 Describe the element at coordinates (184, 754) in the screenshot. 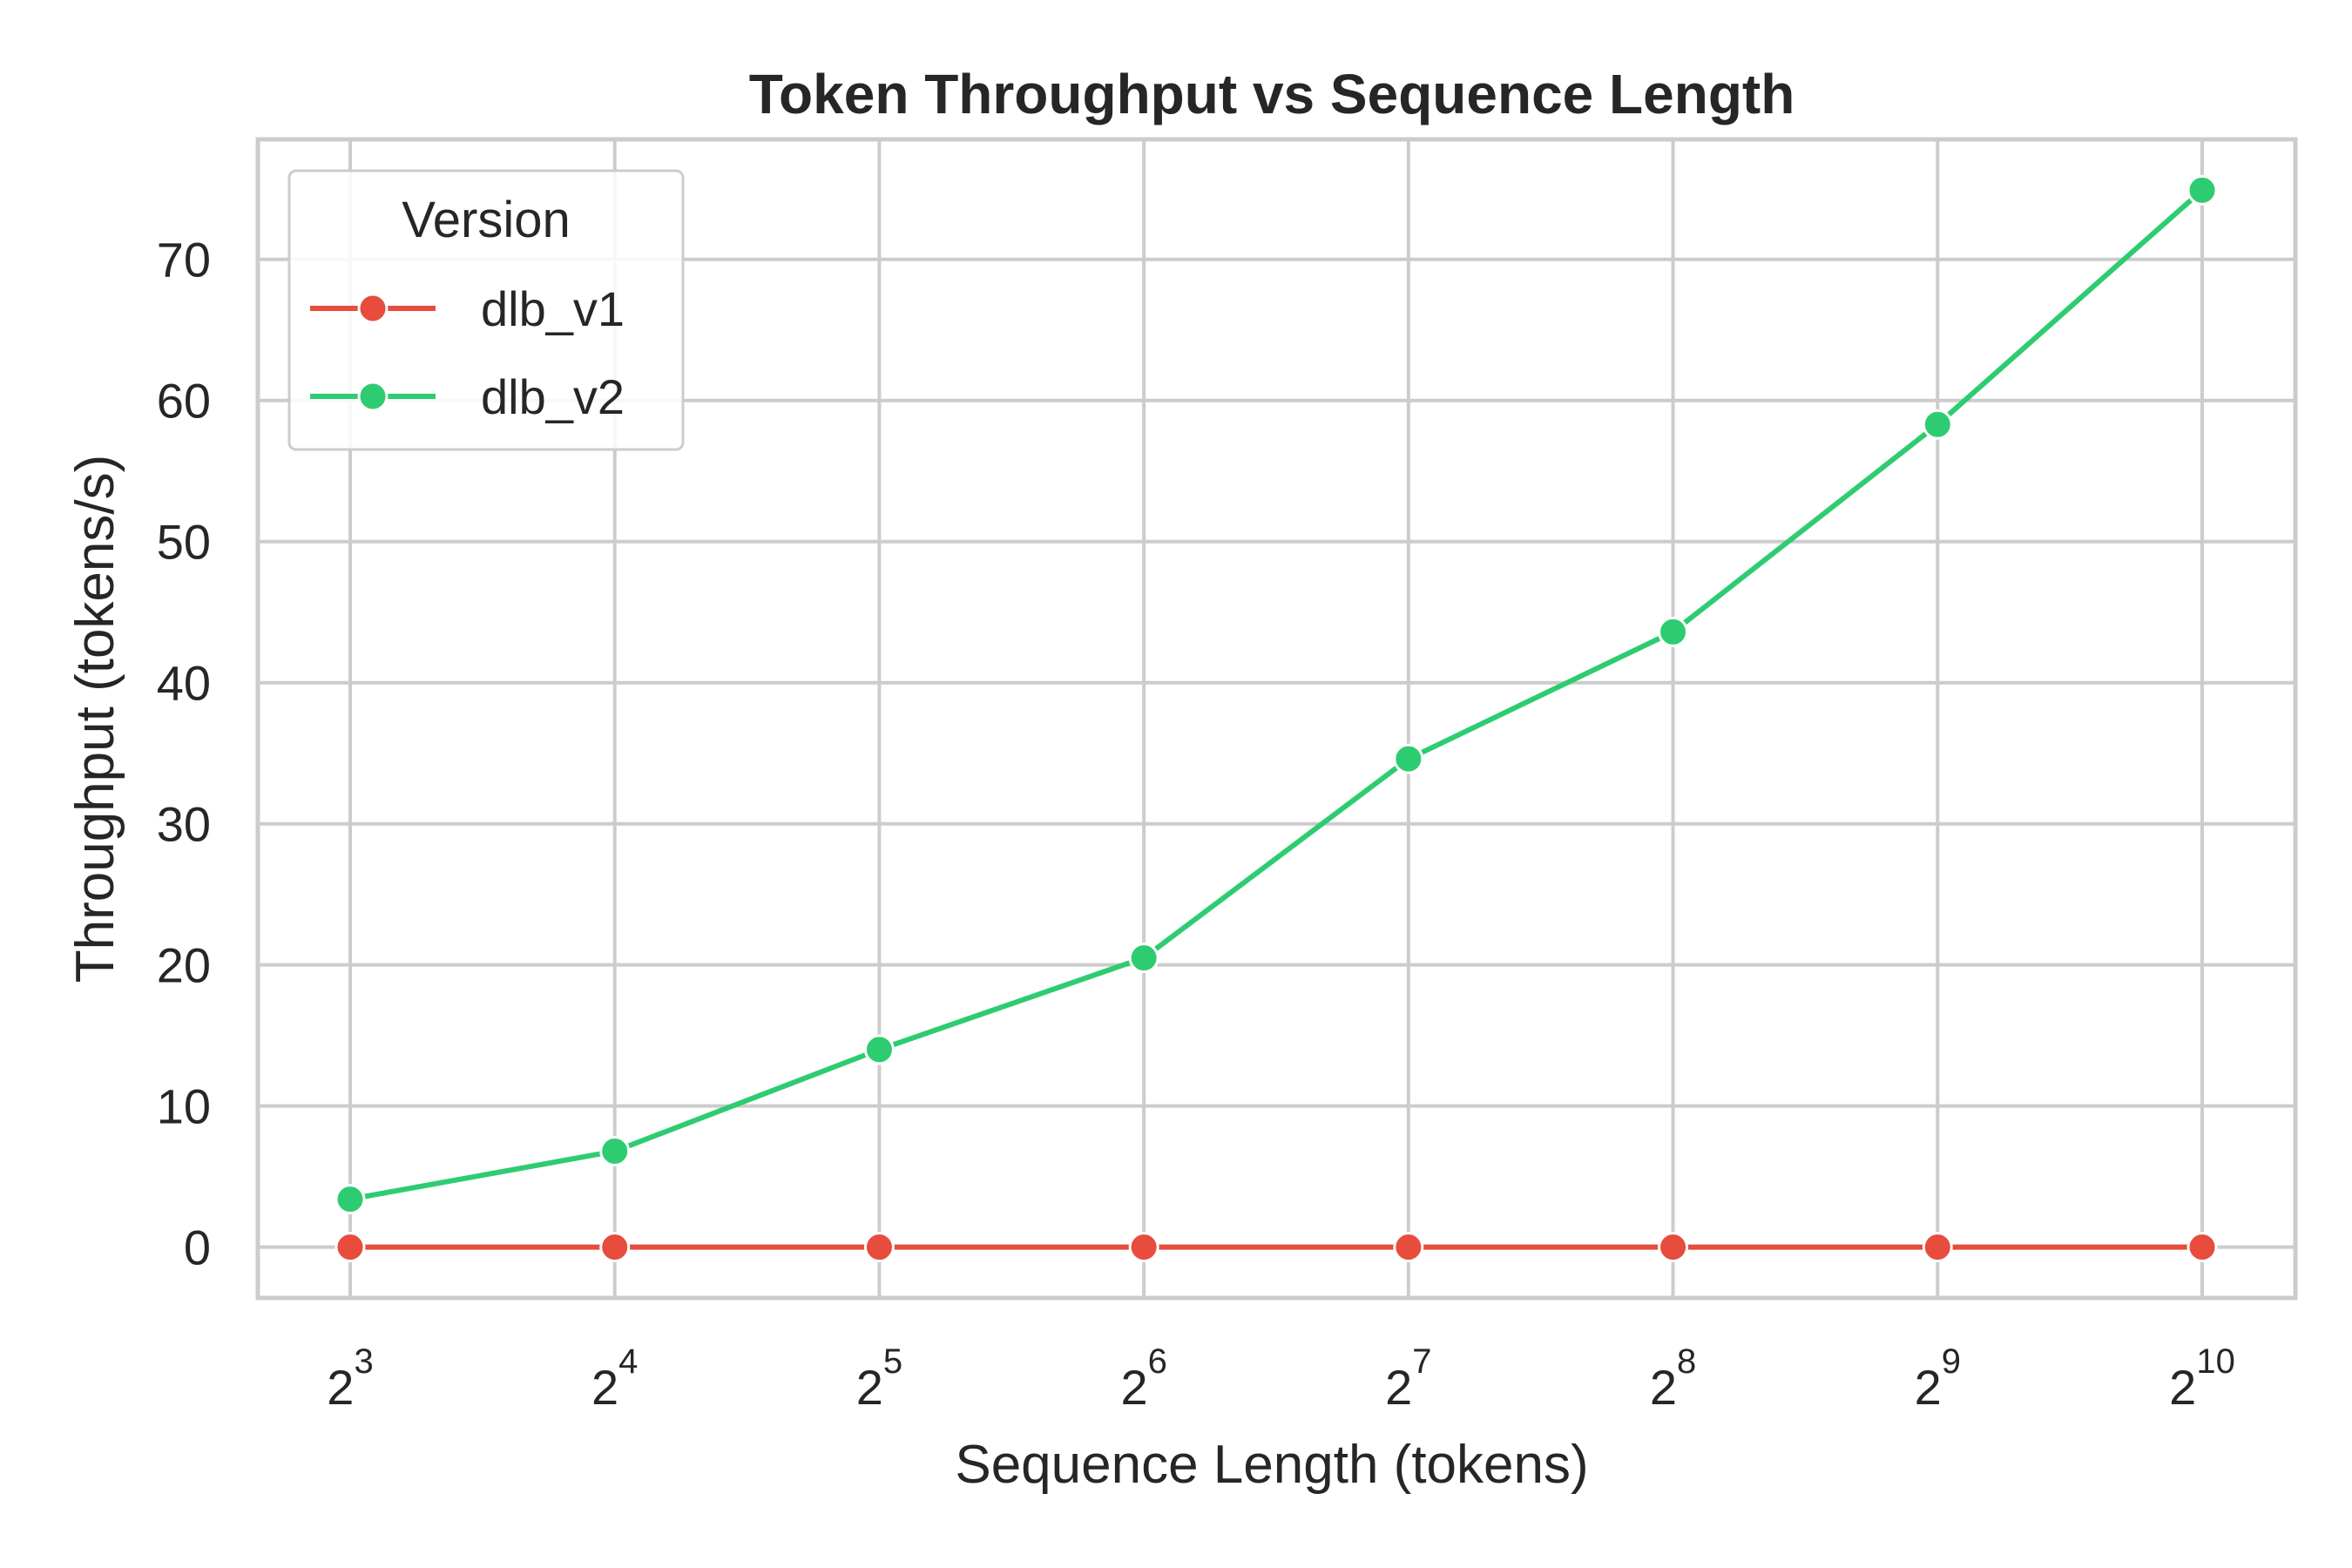

I see `y-tick-labels: 0 10 20 30 40 50 60 70` at that location.